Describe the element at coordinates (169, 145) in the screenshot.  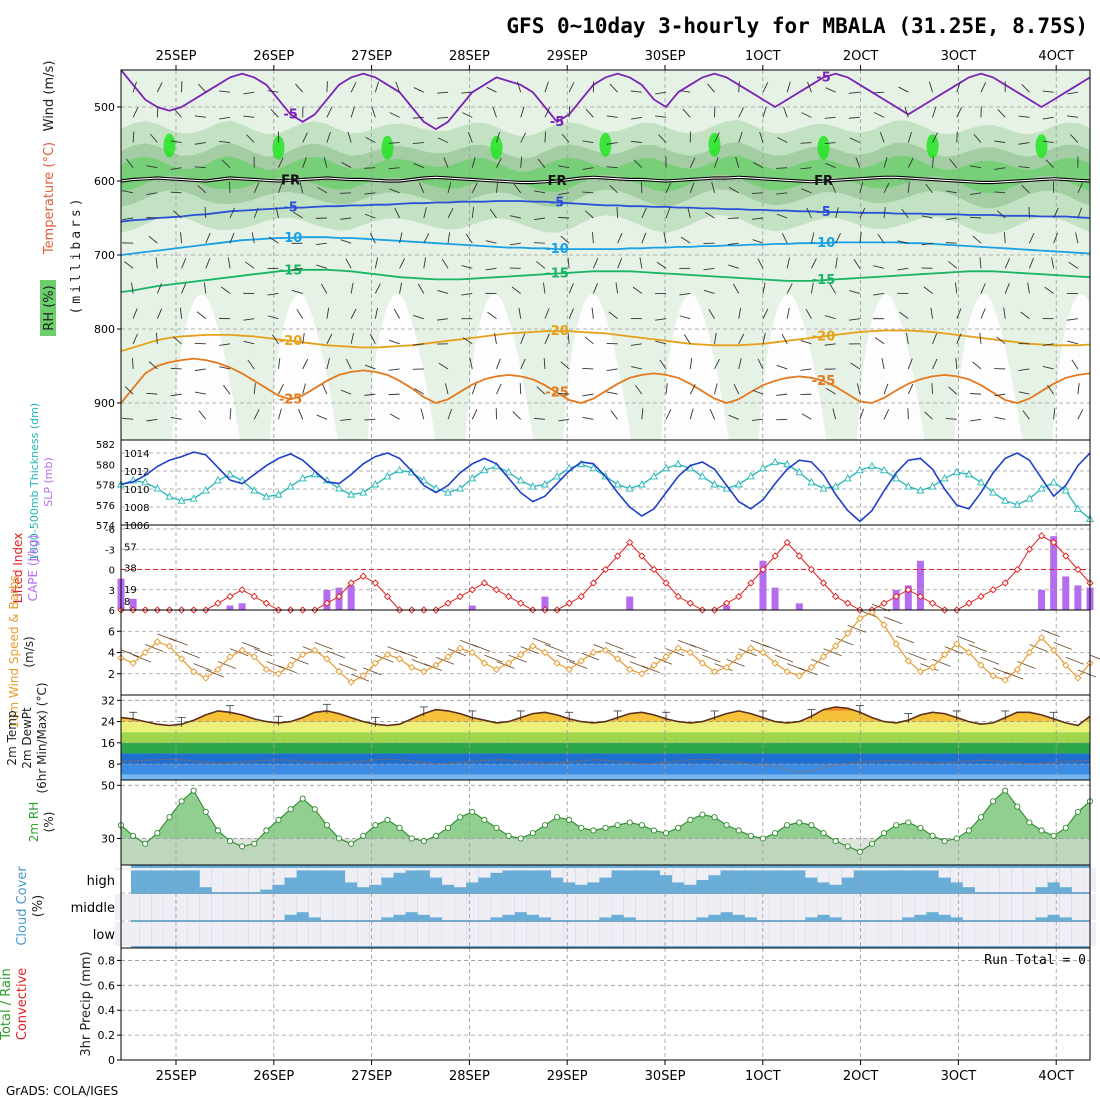
I see `rh-max-blob` at that location.